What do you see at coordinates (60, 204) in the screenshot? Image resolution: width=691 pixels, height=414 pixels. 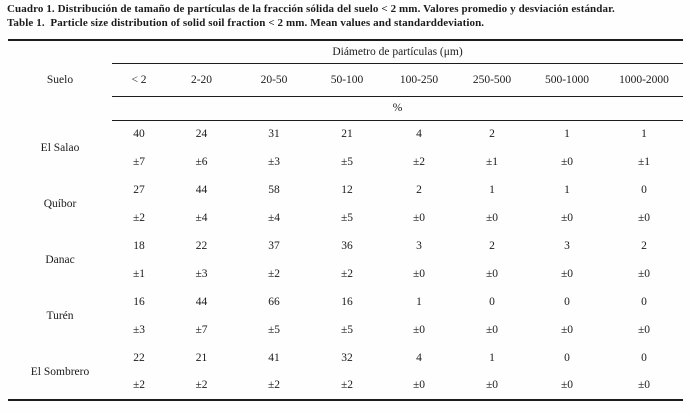 I see `soil-name: Quíbor` at bounding box center [60, 204].